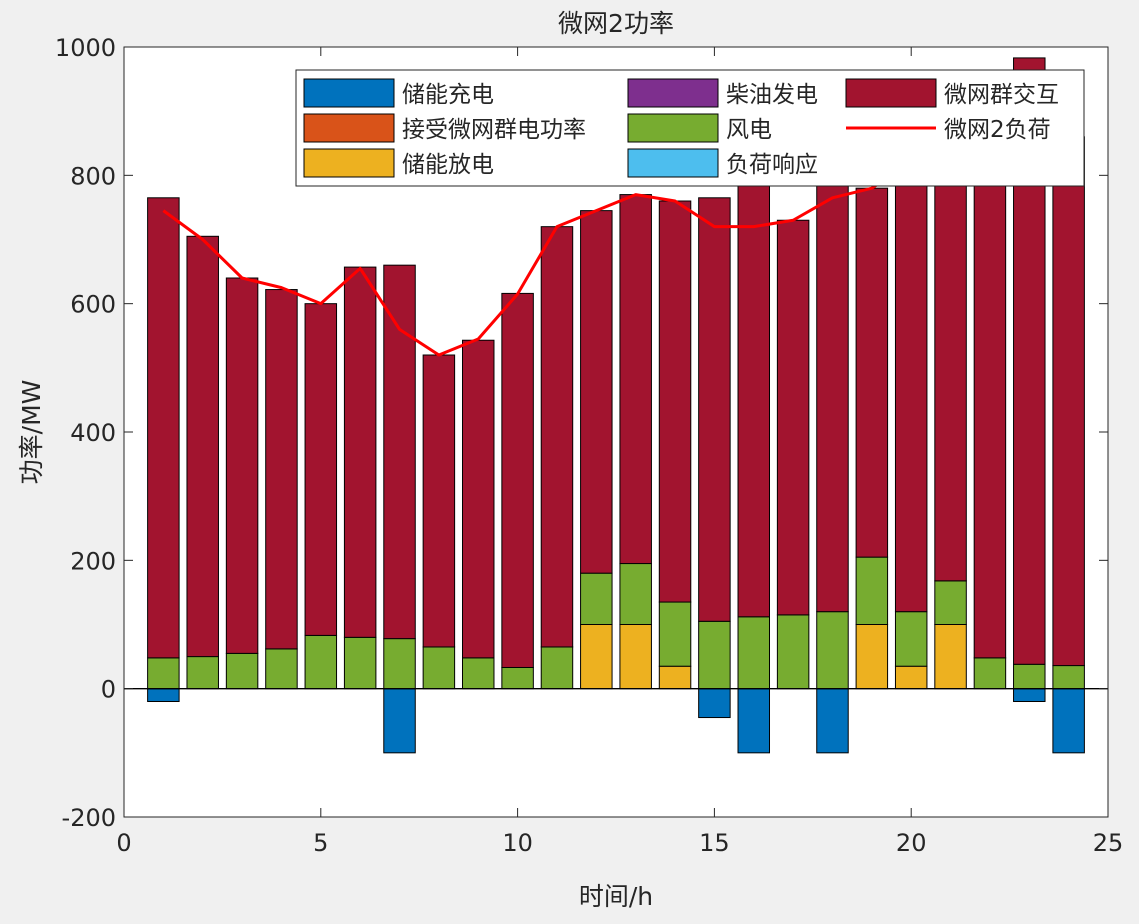 The image size is (1139, 924). Describe the element at coordinates (448, 165) in the screenshot. I see `legend-label-2: 储能放电` at that location.